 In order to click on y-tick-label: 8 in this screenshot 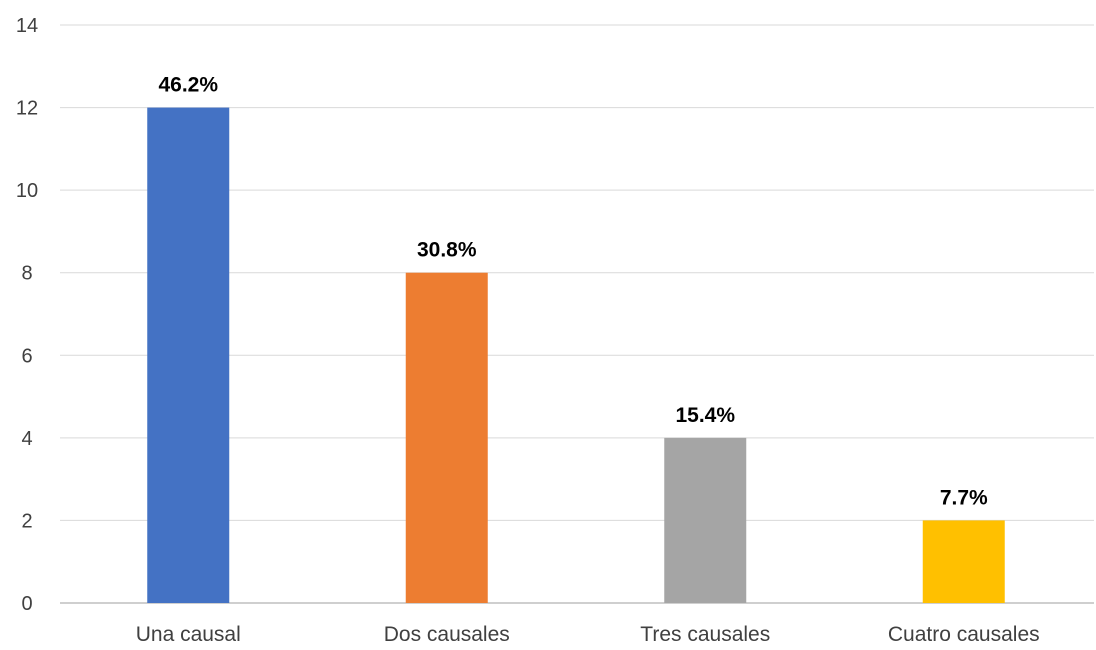, I will do `click(26, 274)`.